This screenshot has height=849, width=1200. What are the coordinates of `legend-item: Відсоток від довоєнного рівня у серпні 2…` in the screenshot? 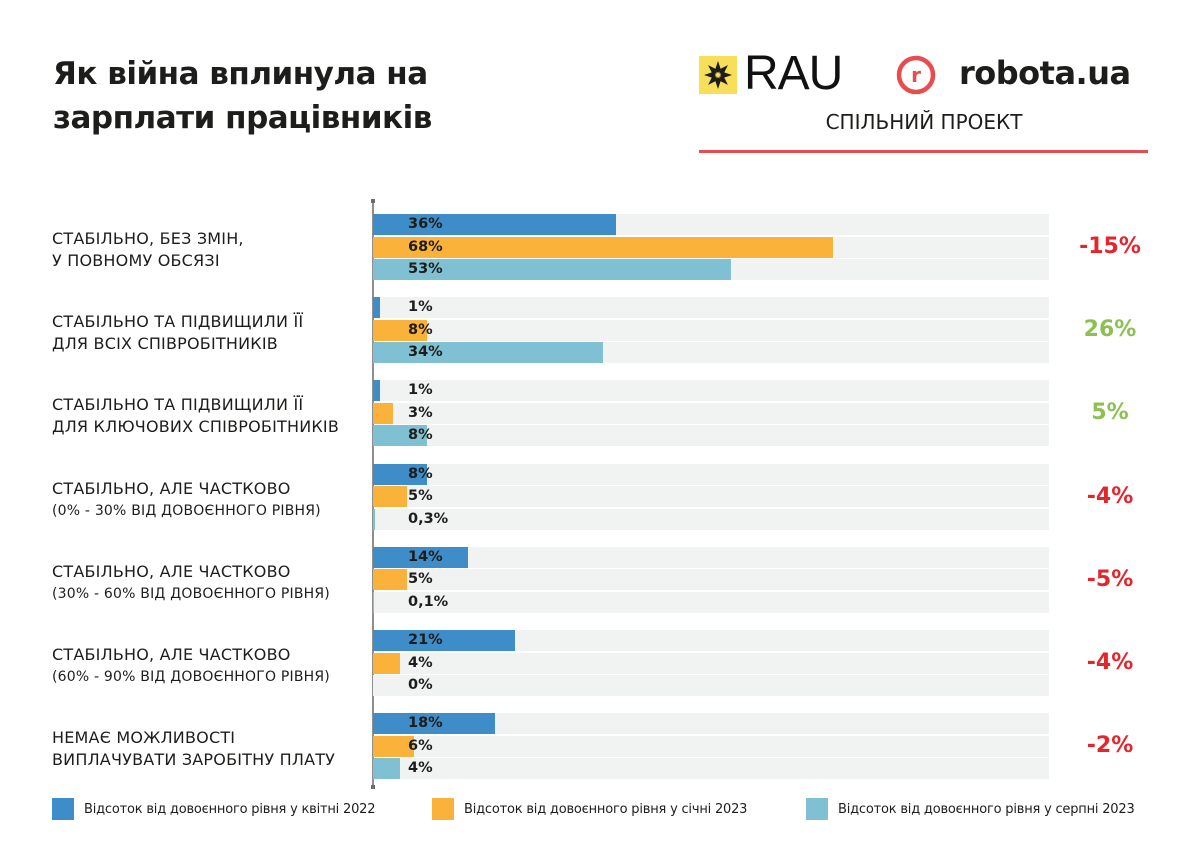 It's located at (970, 809).